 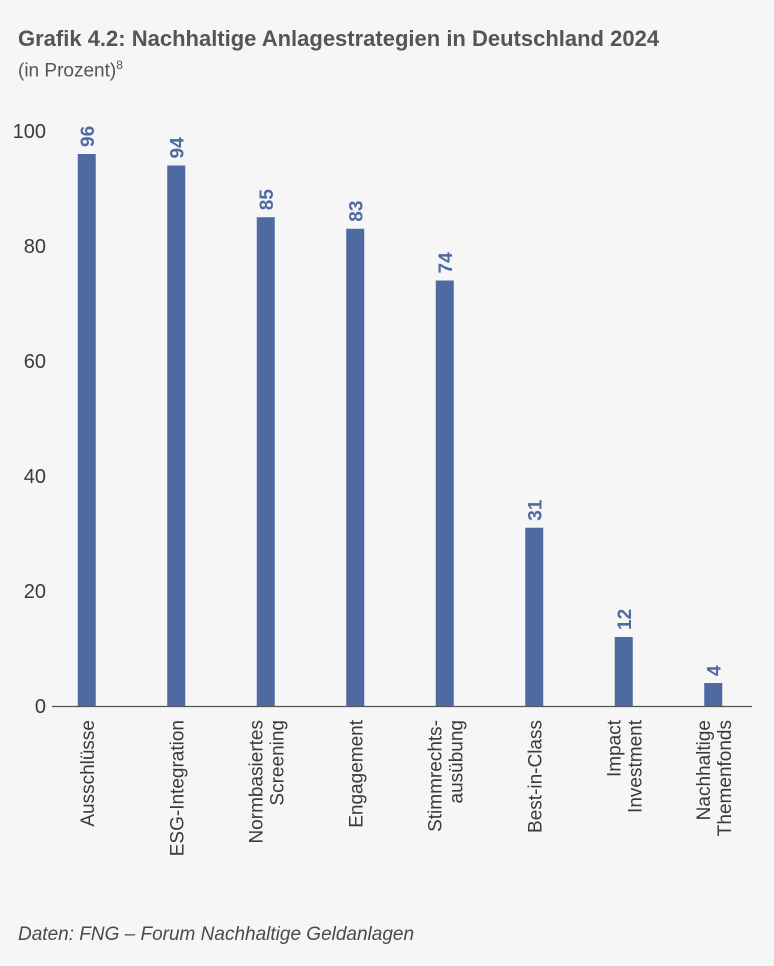 I want to click on y-tick-label: 100, so click(x=29, y=132).